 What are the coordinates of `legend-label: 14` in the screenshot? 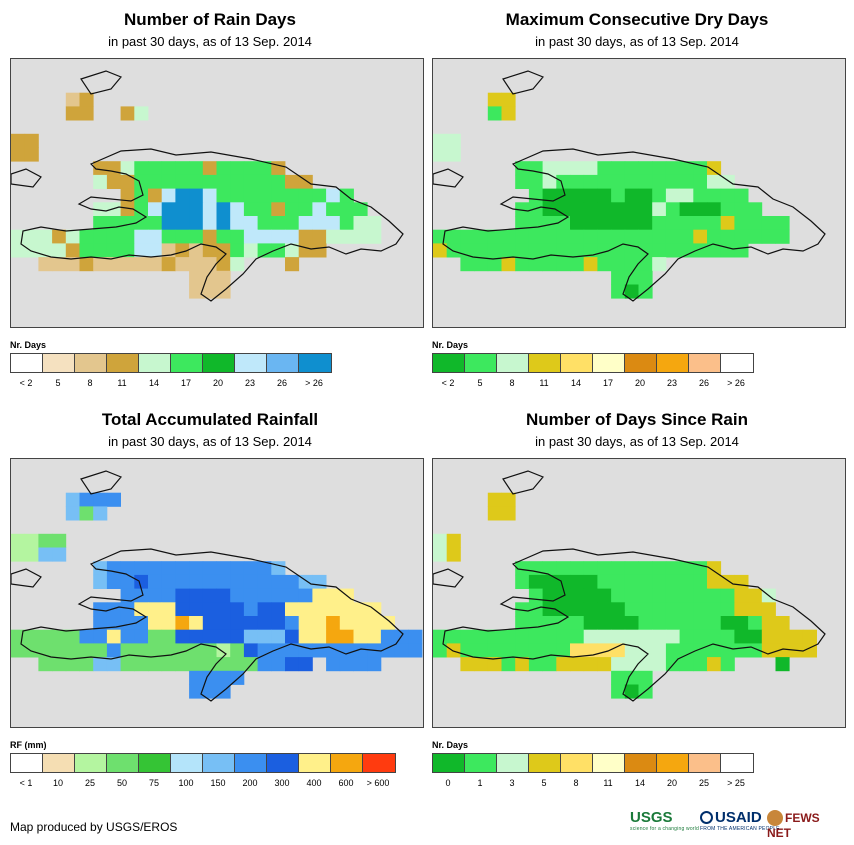 It's located at (576, 383).